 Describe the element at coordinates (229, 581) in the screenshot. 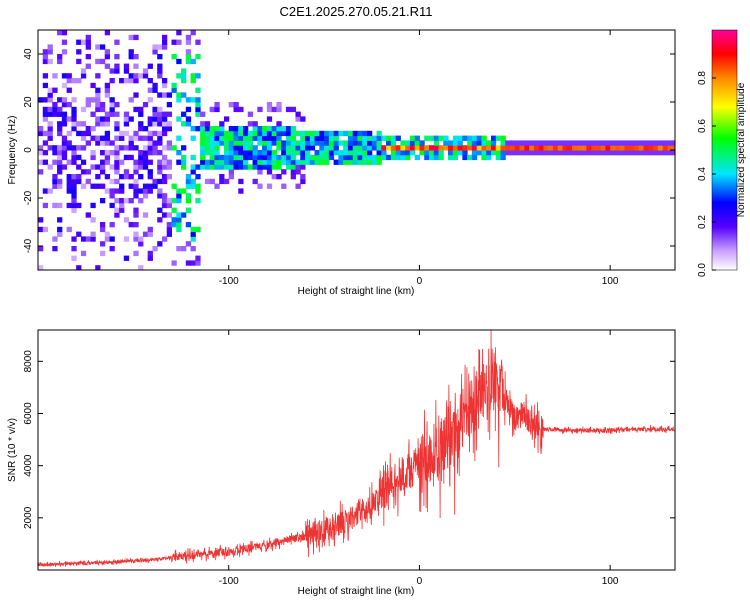

I see `snr-x-tick-label: -100` at that location.